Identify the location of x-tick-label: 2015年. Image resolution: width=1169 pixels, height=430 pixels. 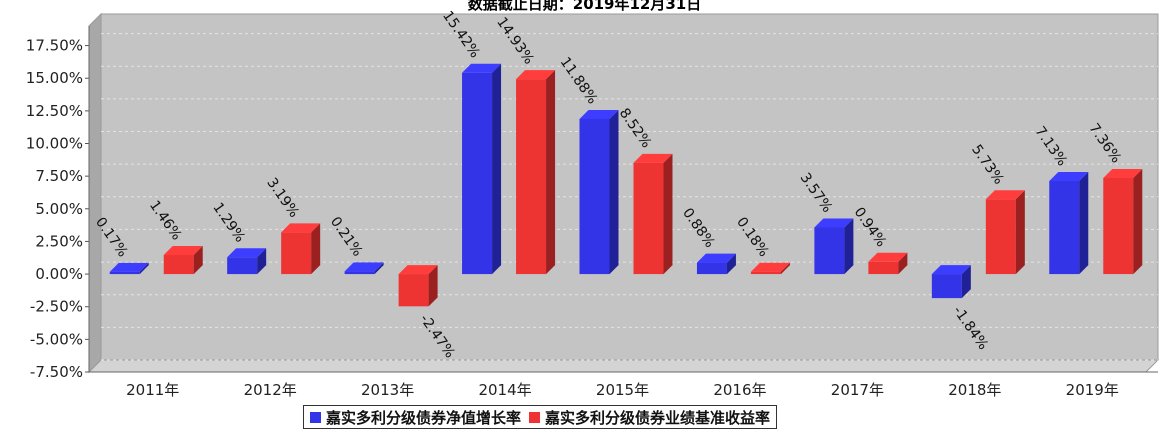
(622, 390).